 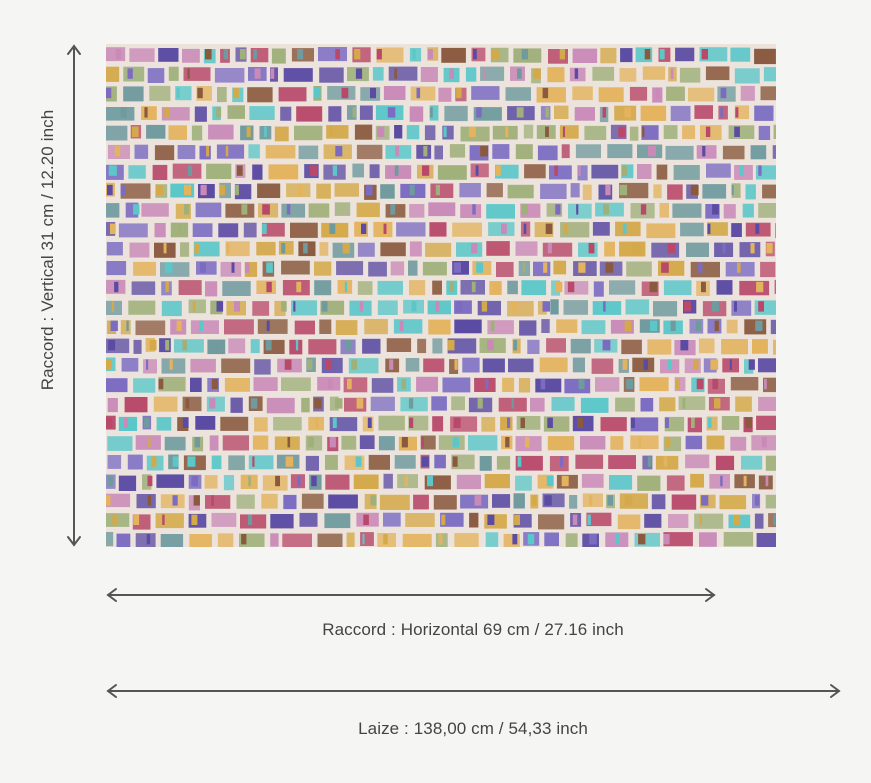 I want to click on vertical-repeat-label: Raccord : Vertical 31 cm / 12.20 inch, so click(x=47, y=250).